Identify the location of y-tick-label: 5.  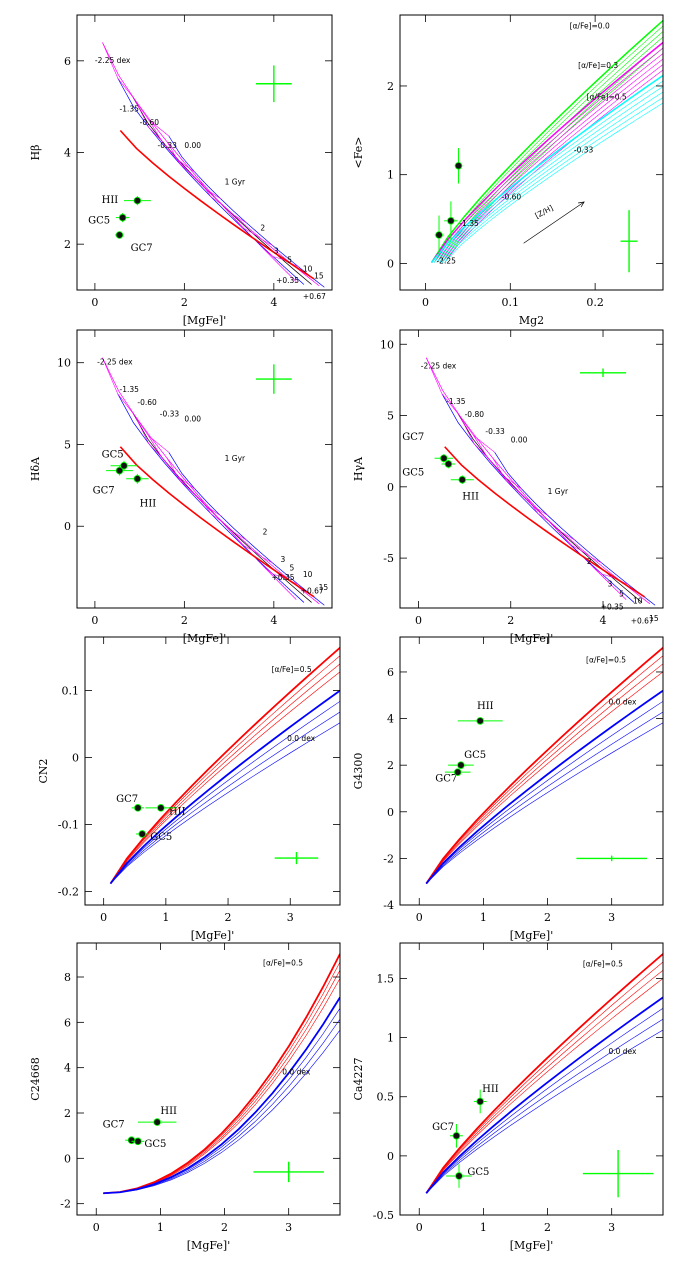
(67, 444).